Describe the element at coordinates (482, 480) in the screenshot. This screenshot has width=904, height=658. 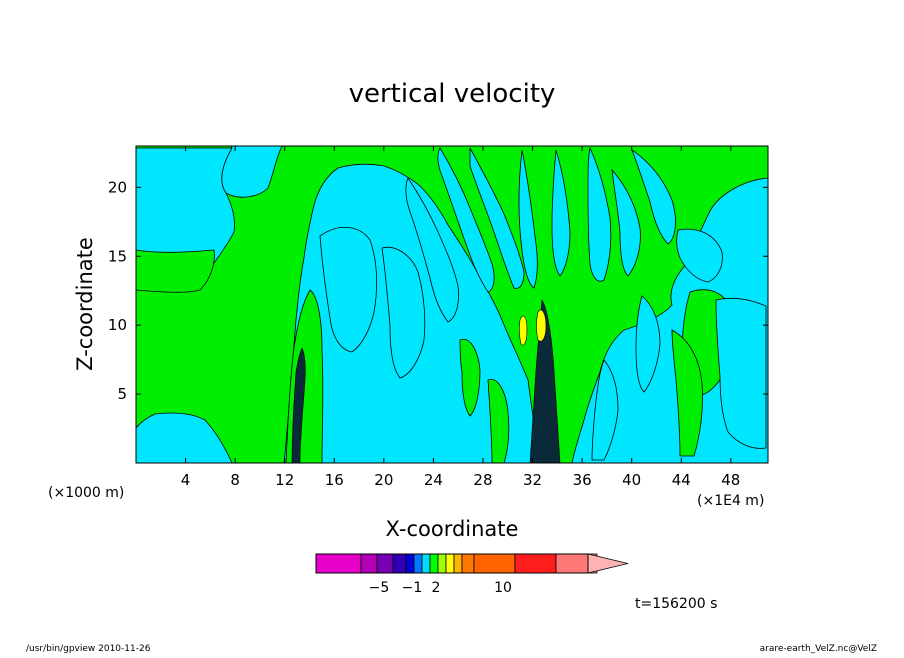
I see `x-tick-label: 28` at that location.